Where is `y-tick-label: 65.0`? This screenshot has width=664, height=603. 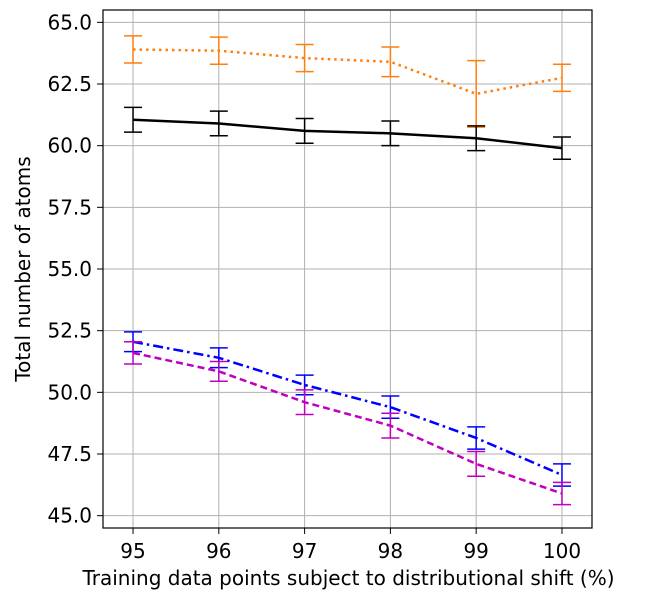 y-tick-label: 65.0 is located at coordinates (69, 22).